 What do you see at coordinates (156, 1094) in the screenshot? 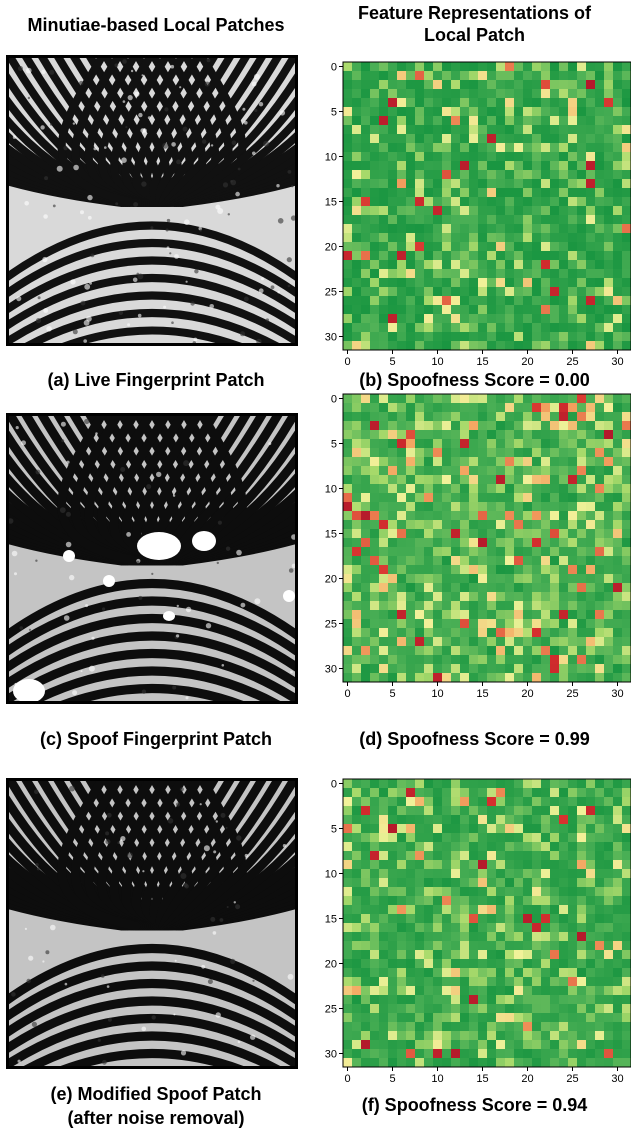
I see `caption-e-line1: (e) Modified Spoof Patch` at bounding box center [156, 1094].